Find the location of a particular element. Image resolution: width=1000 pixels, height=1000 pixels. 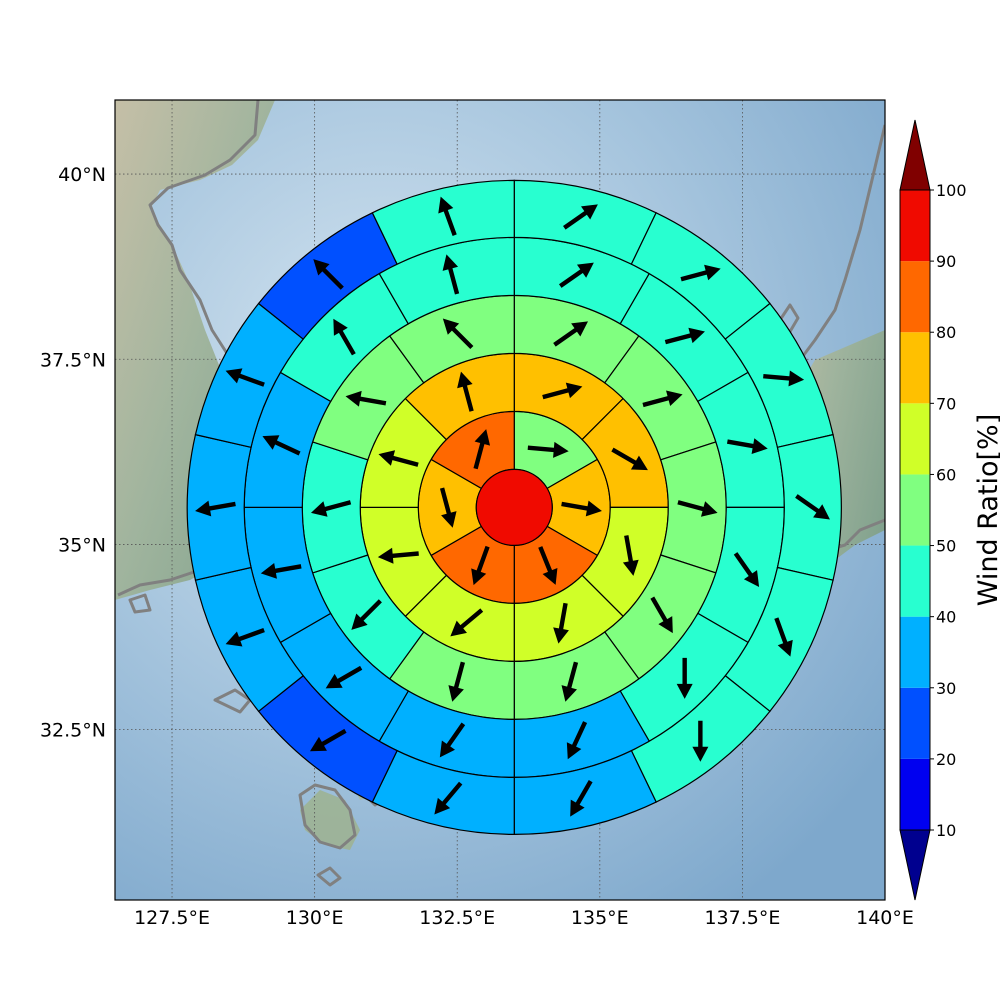

x-tick-label: 130°E is located at coordinates (315, 918).